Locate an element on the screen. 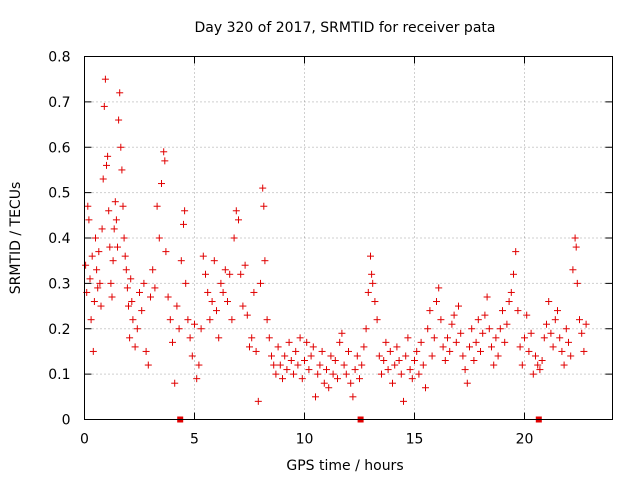 The image size is (640, 480). y-tick-label: 0.1 is located at coordinates (59, 375).